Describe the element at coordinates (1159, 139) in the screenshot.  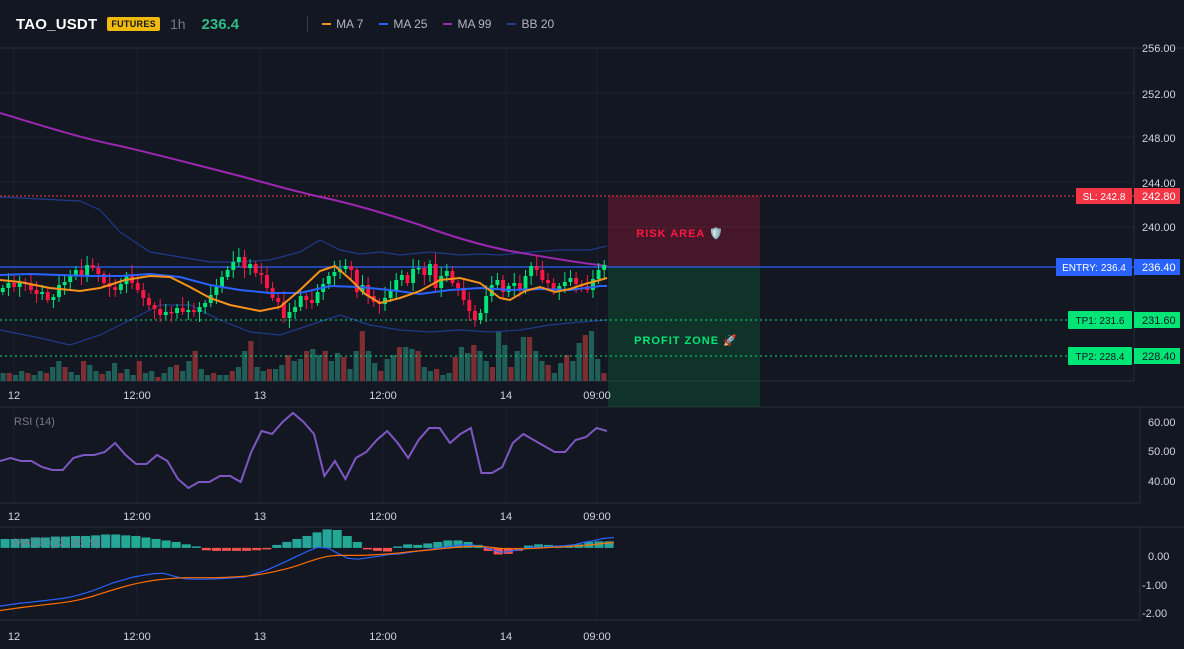
I see `price-tick: 248.00` at that location.